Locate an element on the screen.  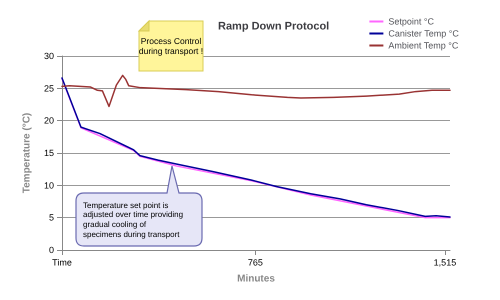
y-tick-label: 25 is located at coordinates (49, 88).